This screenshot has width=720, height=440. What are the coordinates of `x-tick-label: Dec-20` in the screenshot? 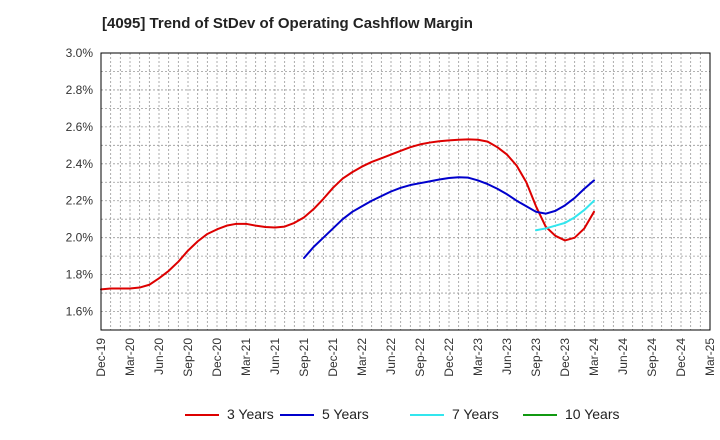 It's located at (217, 357).